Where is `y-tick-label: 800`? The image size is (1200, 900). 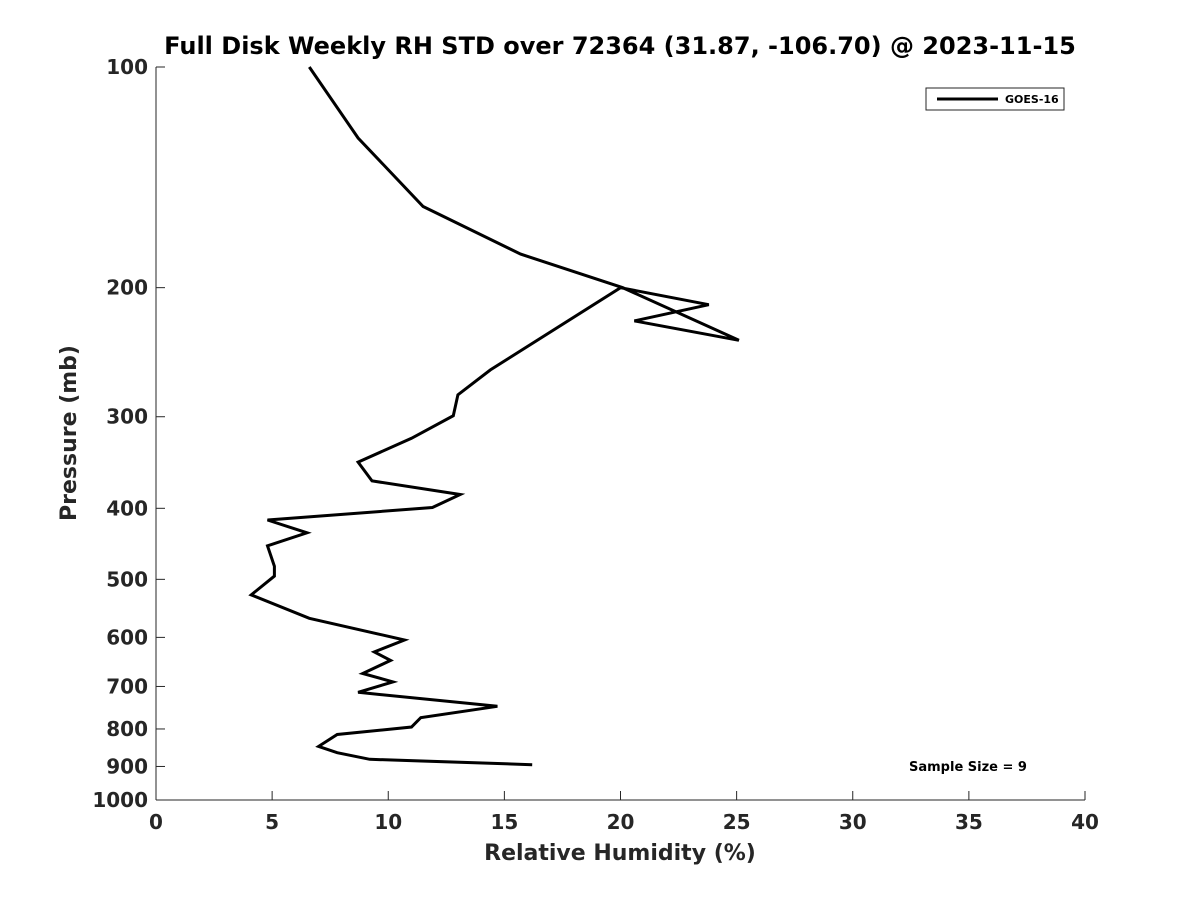
y-tick-label: 800 is located at coordinates (127, 729).